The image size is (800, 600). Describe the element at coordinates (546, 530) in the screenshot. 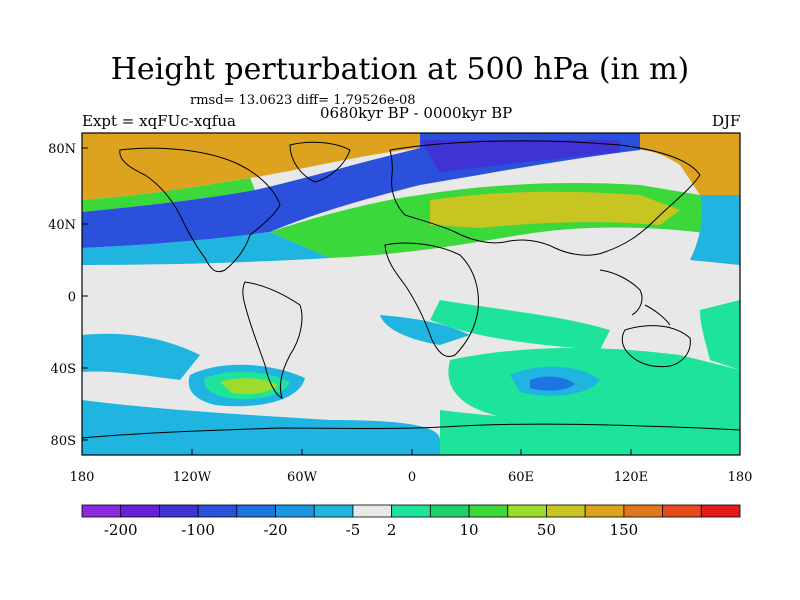

I see `colorbar-label: 50` at that location.